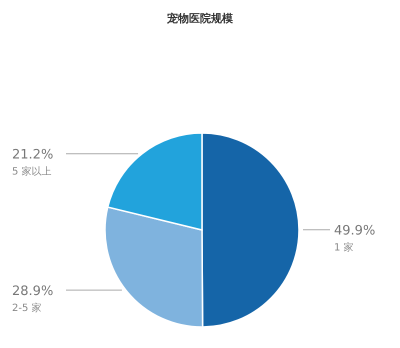  What do you see at coordinates (32, 172) in the screenshot?
I see `slice-label: 5 家以上` at bounding box center [32, 172].